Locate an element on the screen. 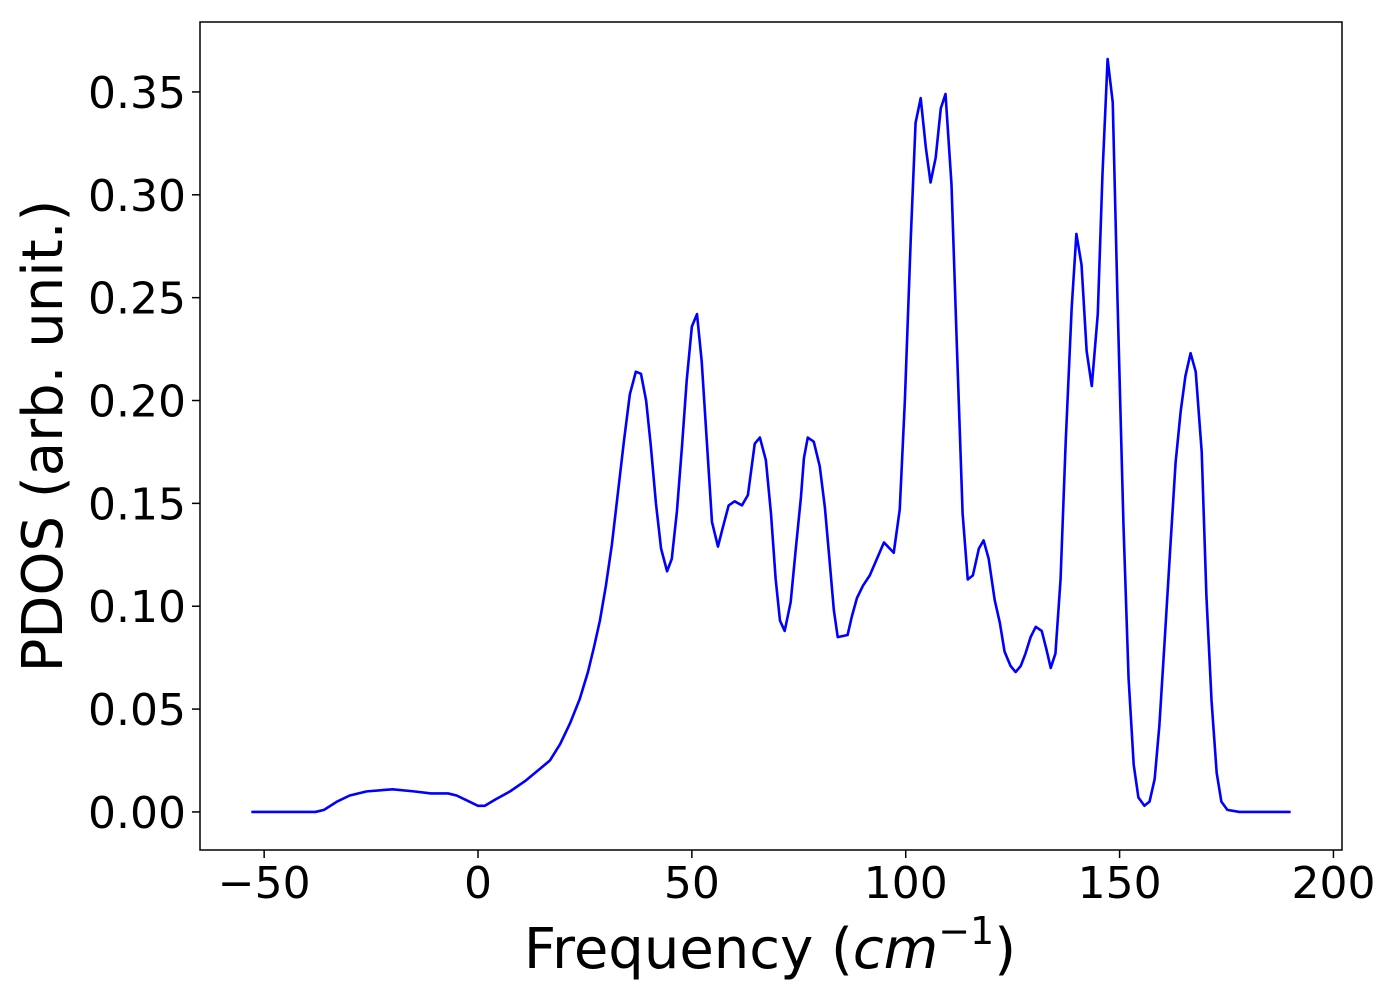 Image resolution: width=1400 pixels, height=1000 pixels. x-label-text: Frequency ( is located at coordinates (688, 949).